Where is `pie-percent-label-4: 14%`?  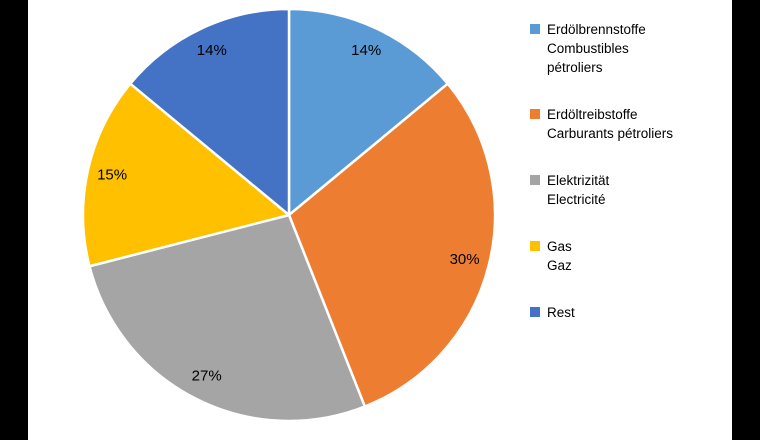 pie-percent-label-4: 14% is located at coordinates (212, 50).